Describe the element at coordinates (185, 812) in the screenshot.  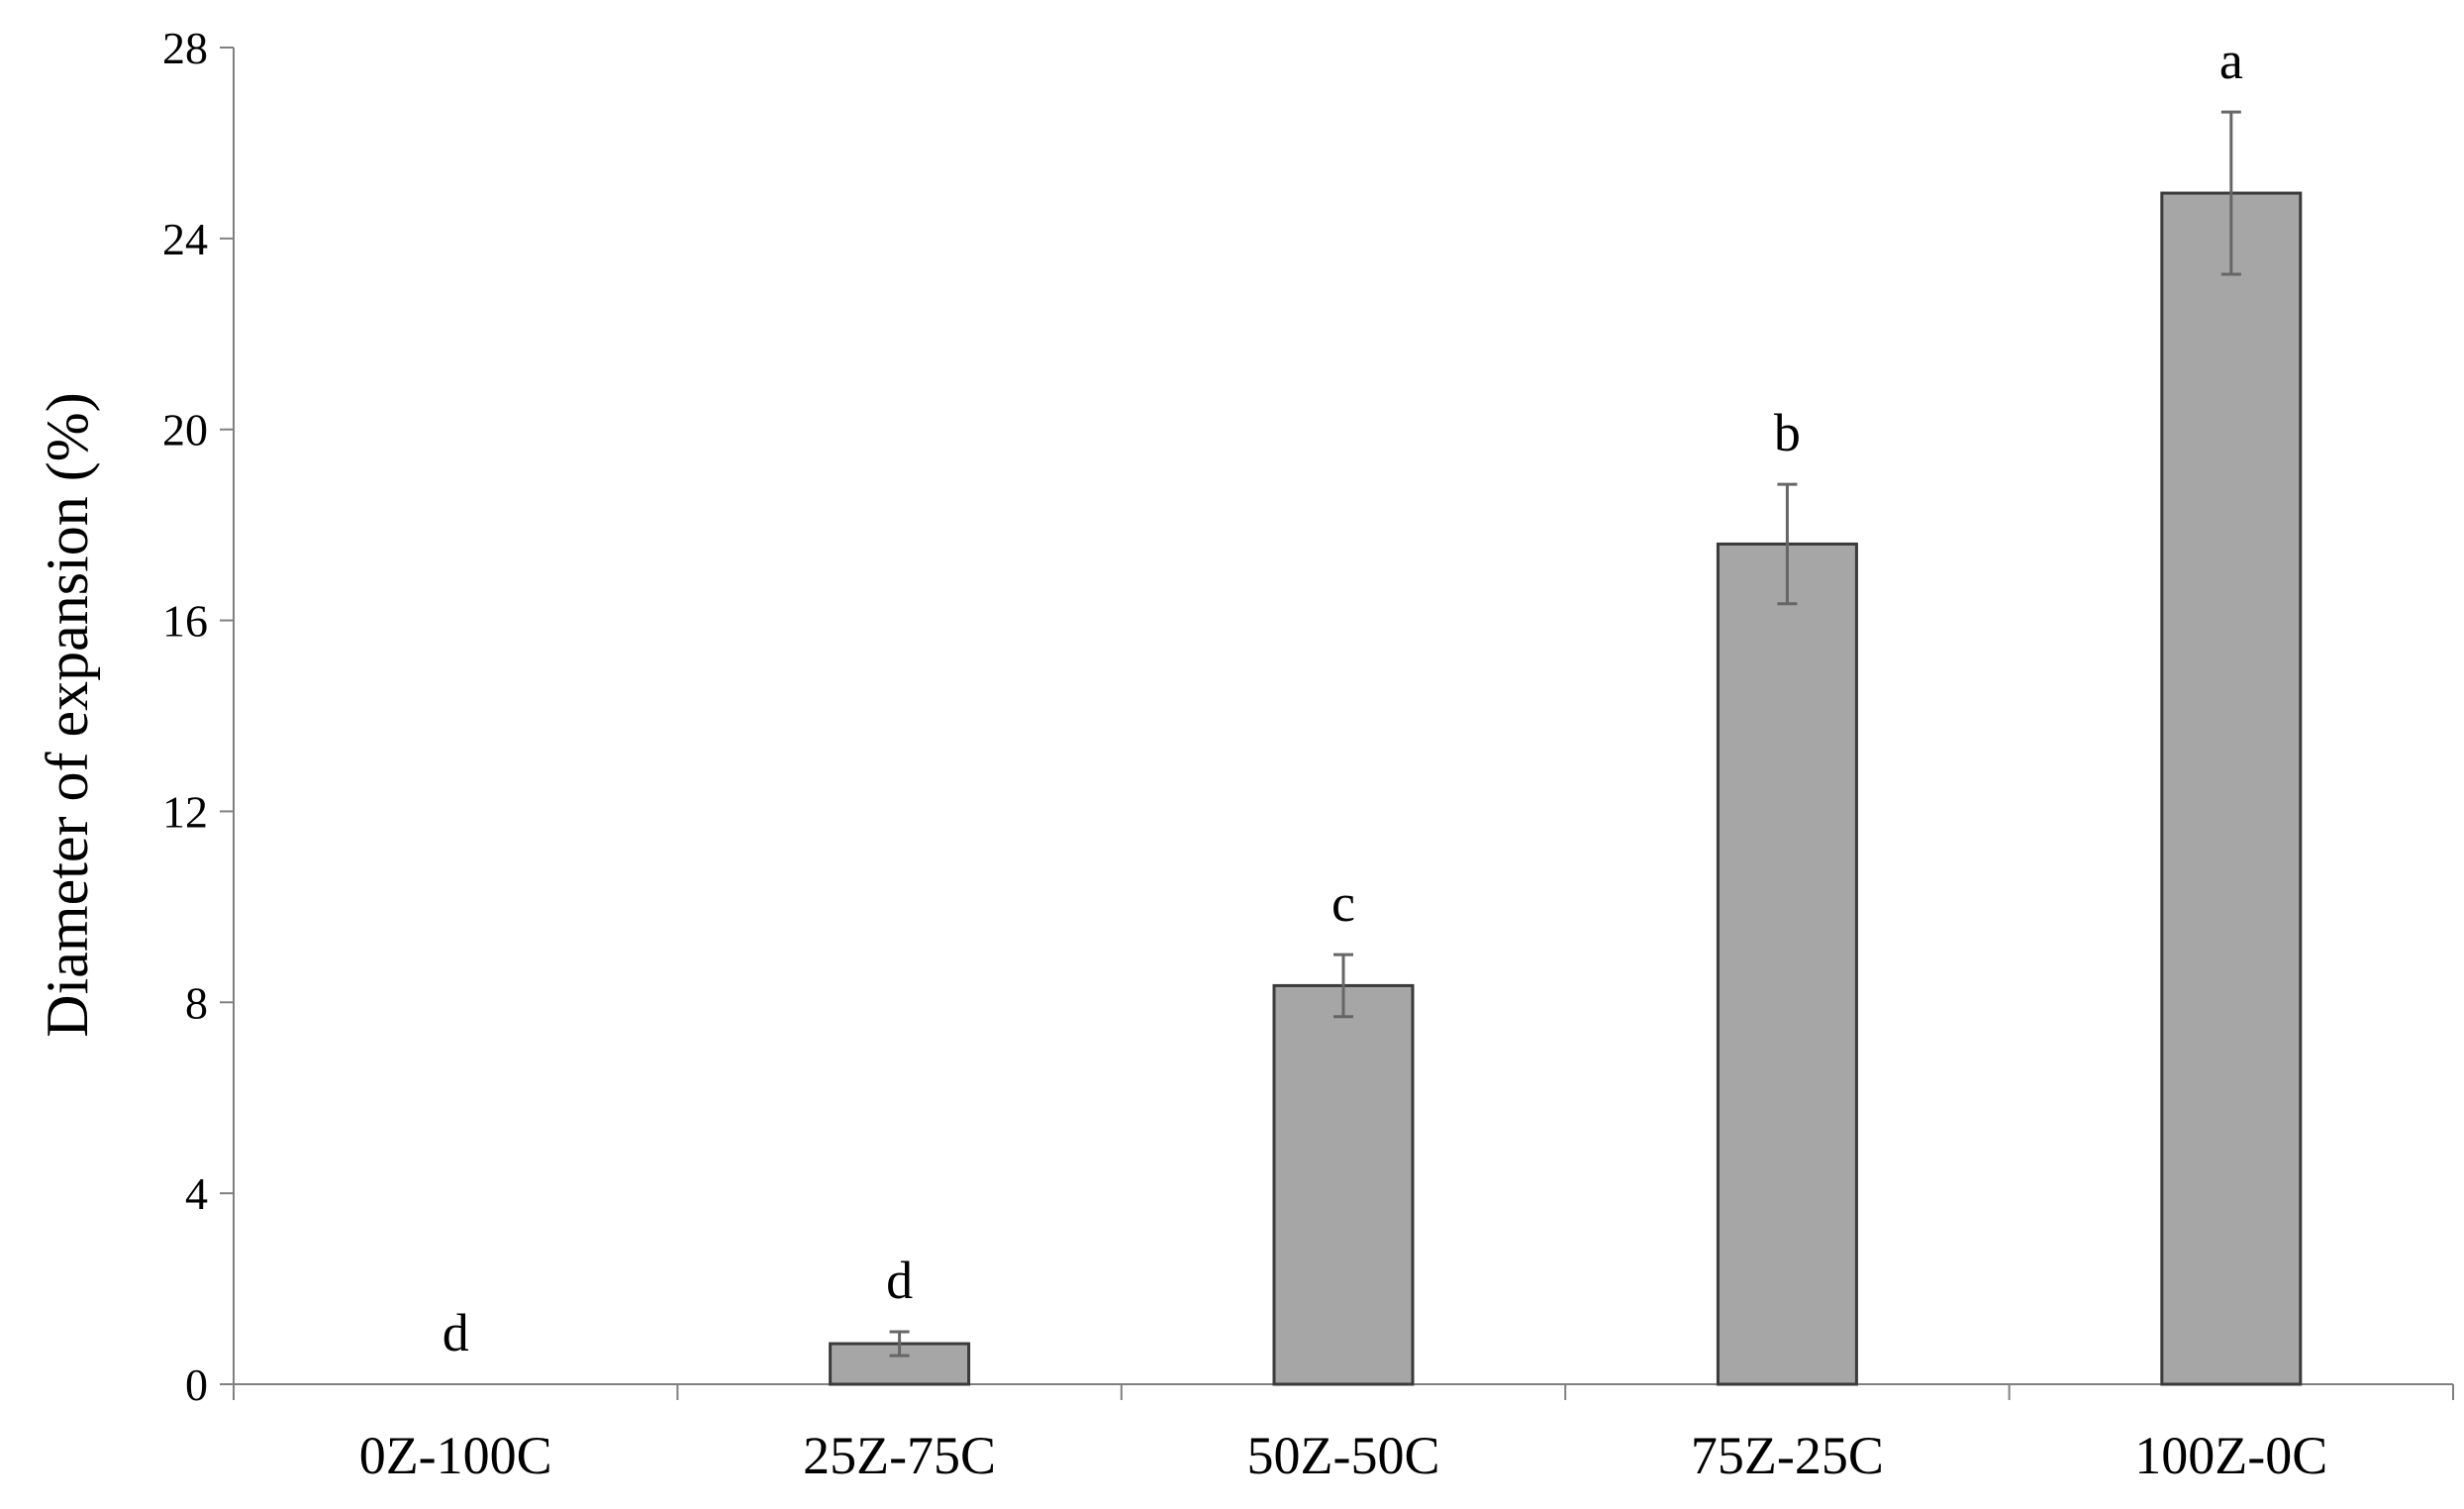
I see `y-tick-label: 12` at that location.